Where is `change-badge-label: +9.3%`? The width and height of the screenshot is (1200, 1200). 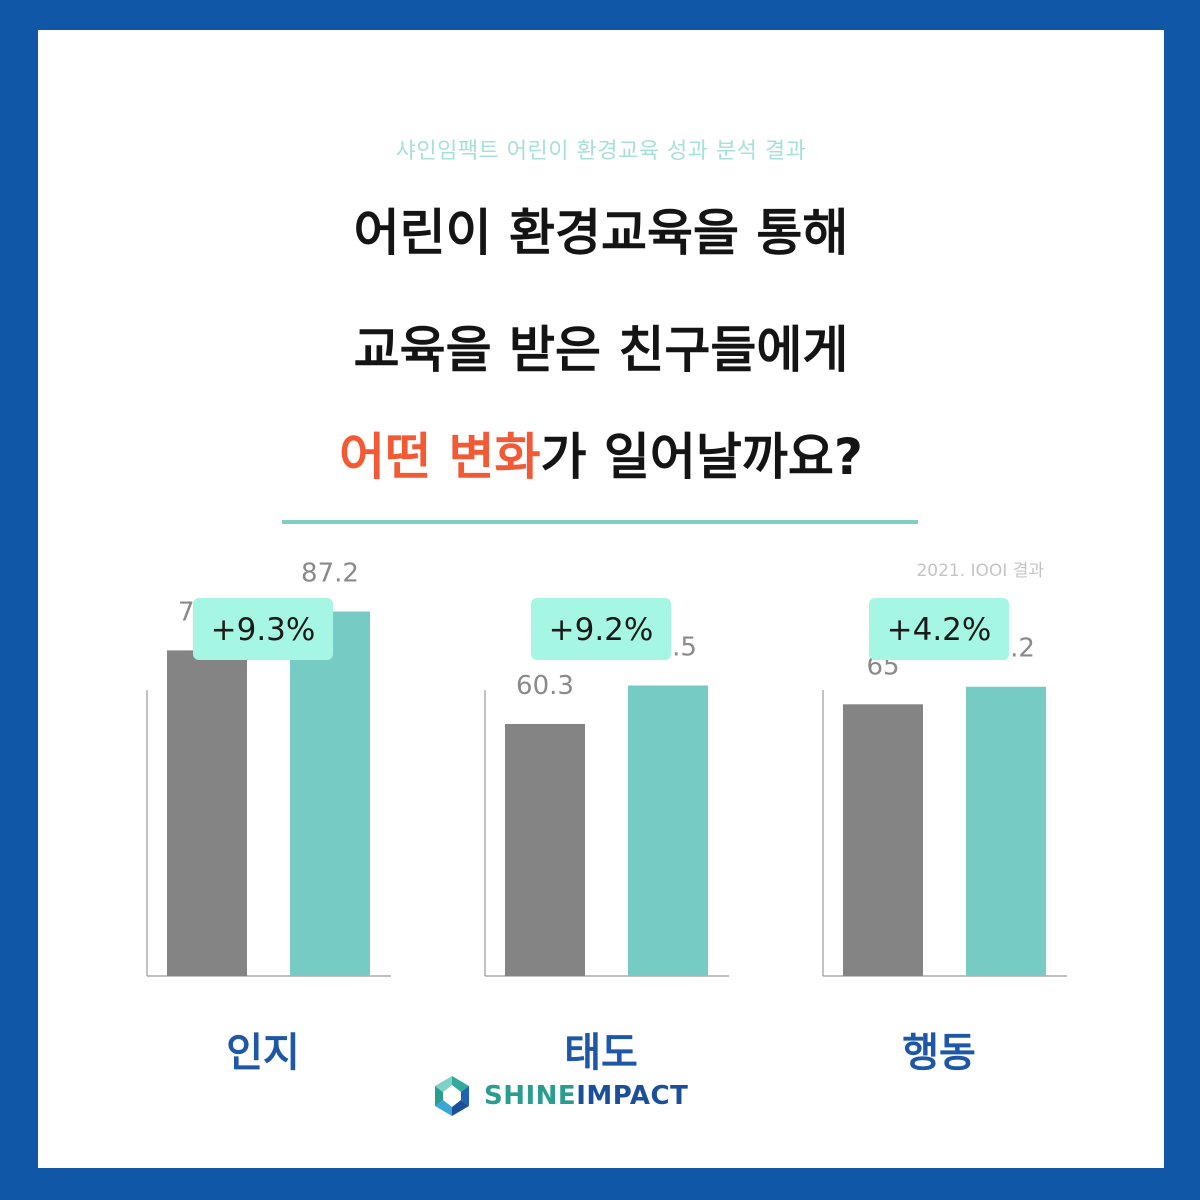
change-badge-label: +9.3% is located at coordinates (263, 630).